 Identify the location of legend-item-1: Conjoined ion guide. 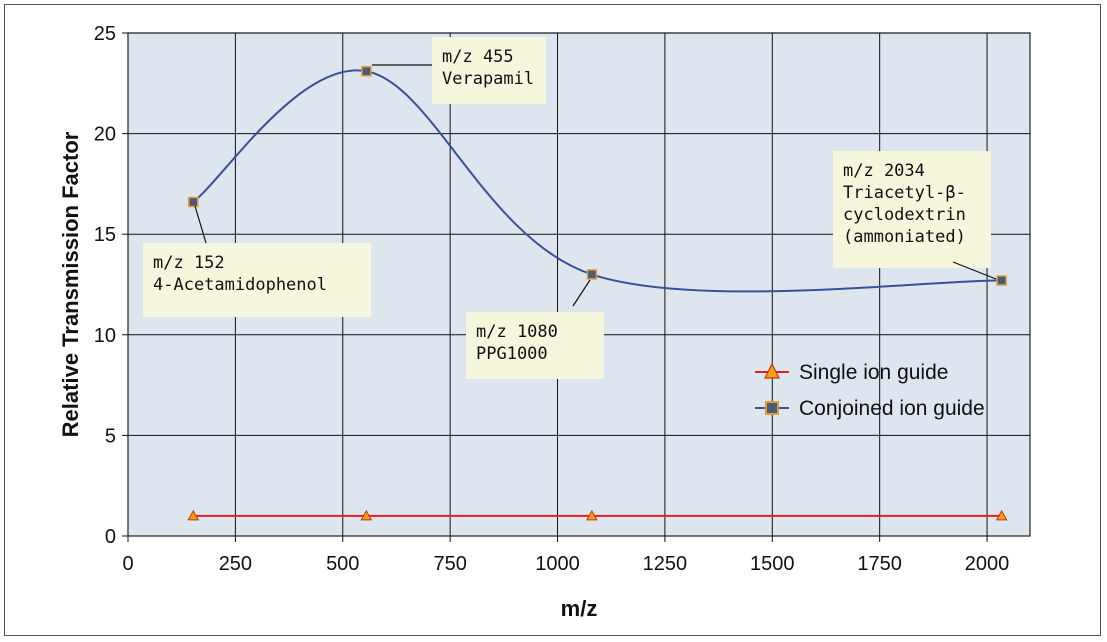
(870, 408).